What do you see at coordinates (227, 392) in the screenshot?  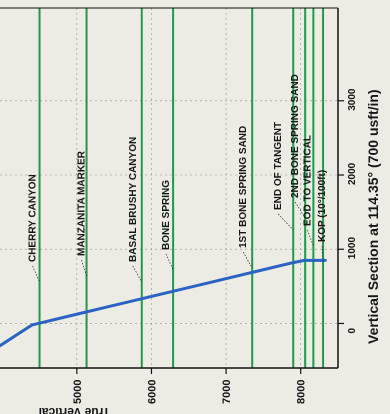 I see `tvd-tick-label-7000: 7000` at bounding box center [227, 392].